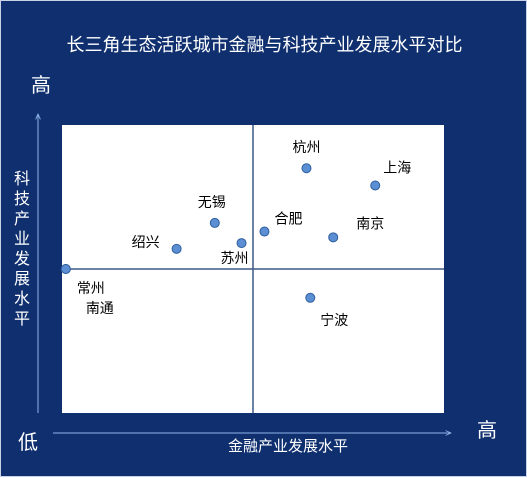 The image size is (527, 478). I want to click on point-label: 南通, so click(100, 309).